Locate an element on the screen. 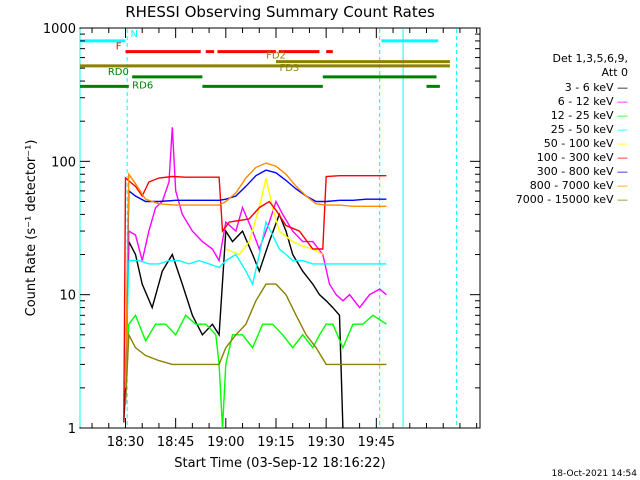 This screenshot has width=640, height=480. legend-entry-6-12-kev: 6 - 12 keV — is located at coordinates (593, 101).